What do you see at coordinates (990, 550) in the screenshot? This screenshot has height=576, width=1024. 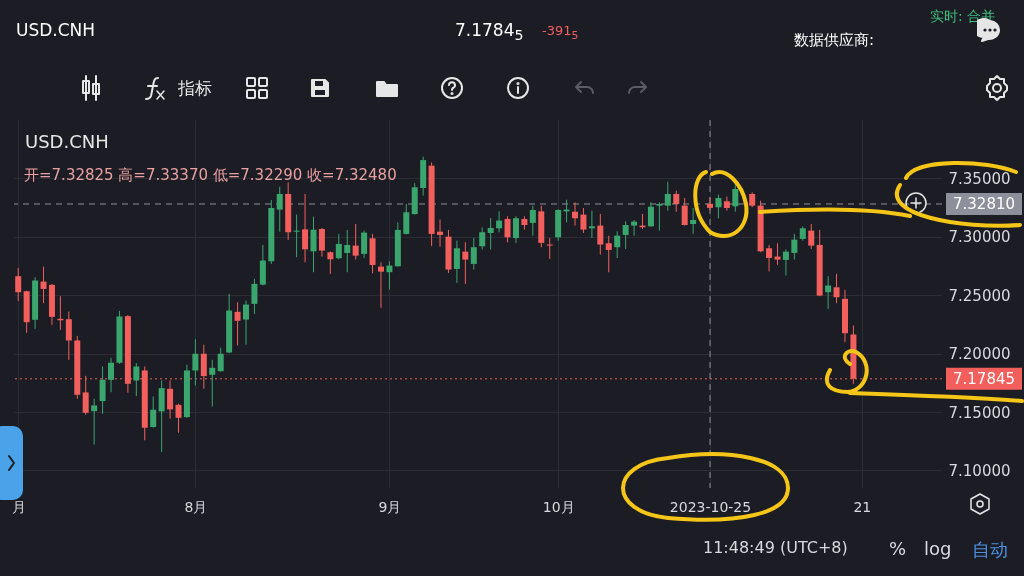 I see `text: 自动` at bounding box center [990, 550].